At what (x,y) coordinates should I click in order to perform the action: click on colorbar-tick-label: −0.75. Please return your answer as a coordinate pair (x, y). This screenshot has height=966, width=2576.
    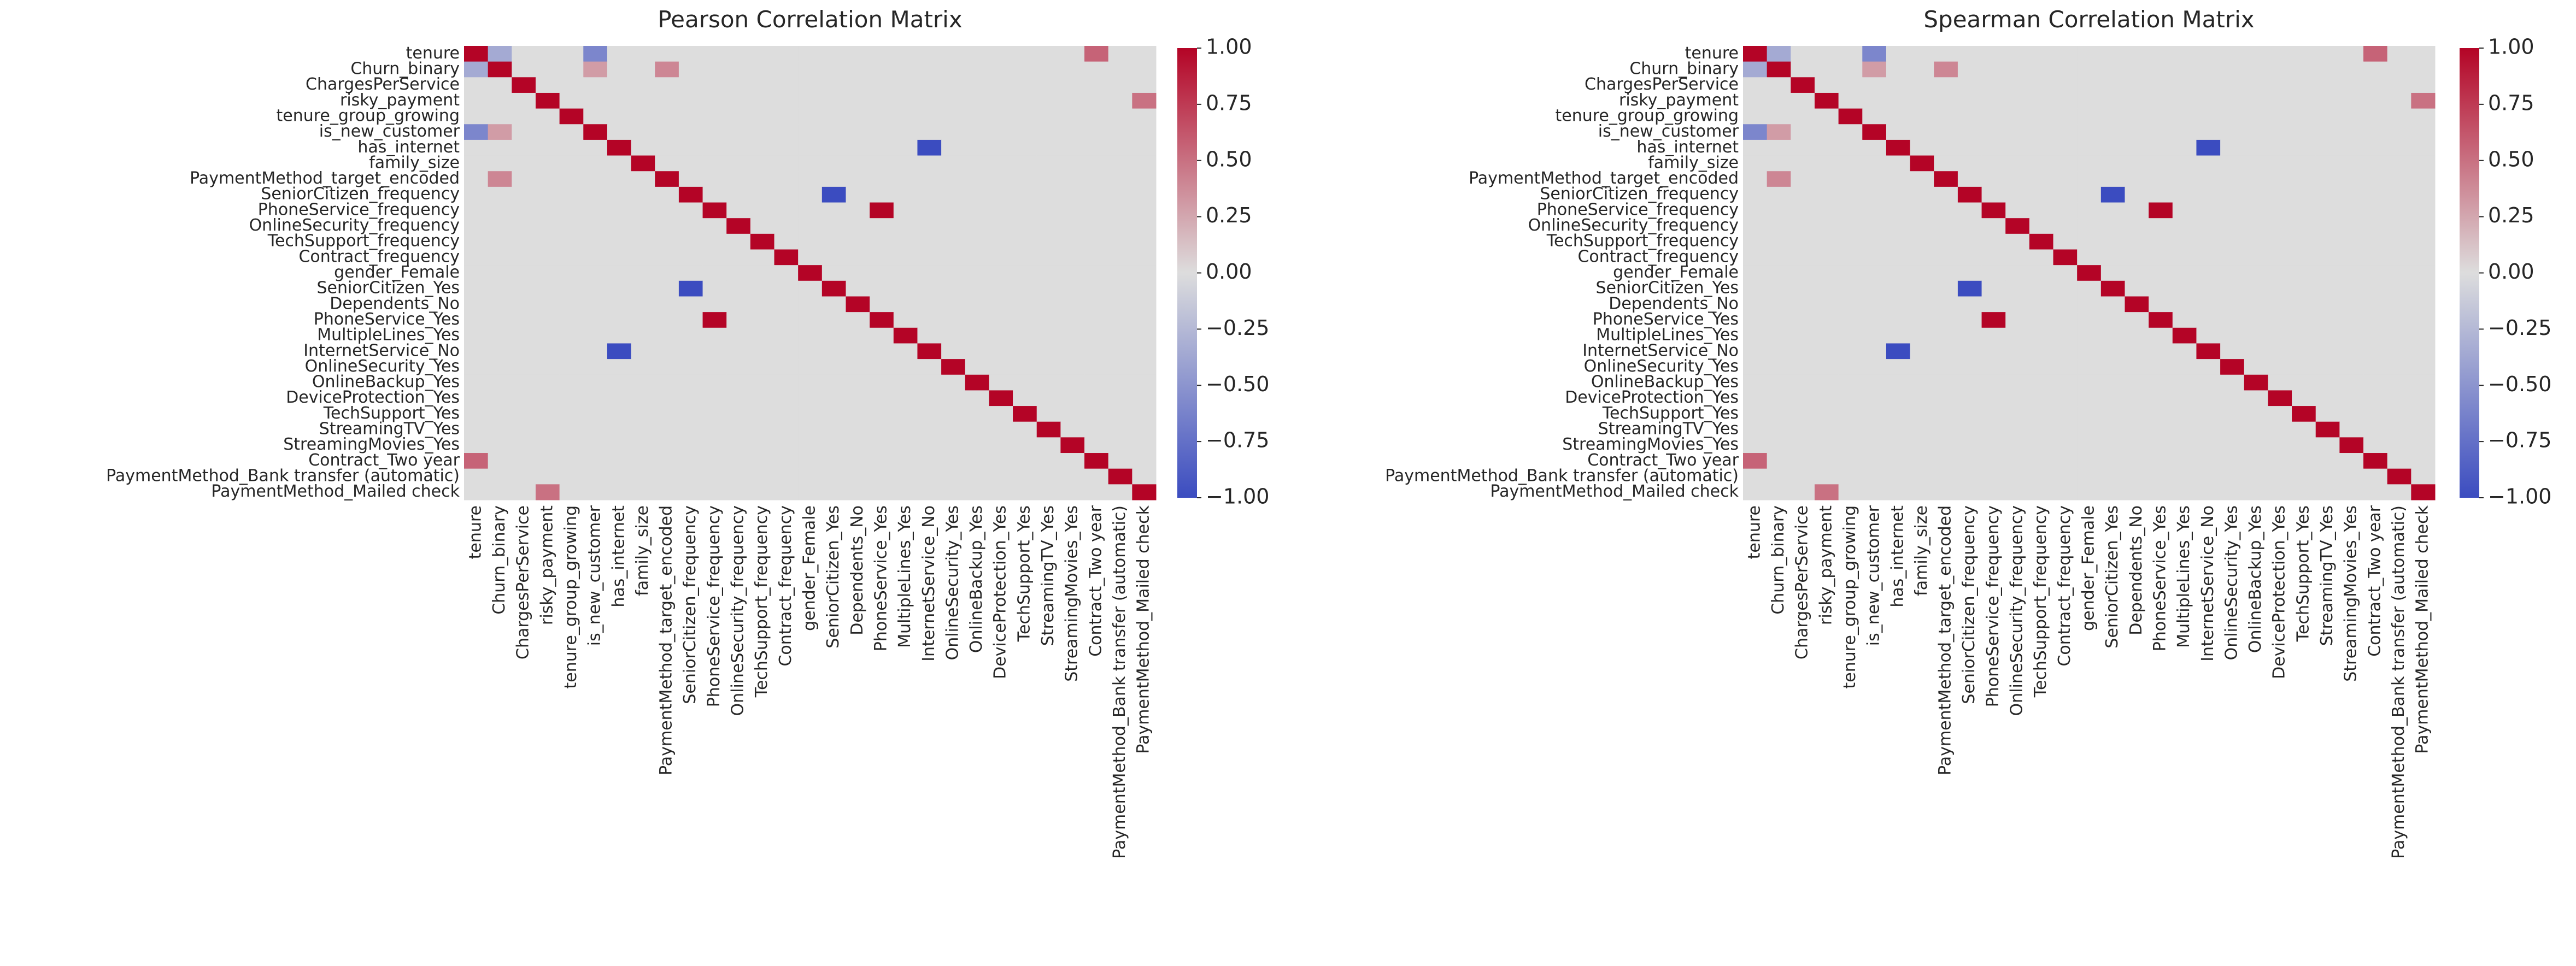
    Looking at the image, I should click on (1237, 440).